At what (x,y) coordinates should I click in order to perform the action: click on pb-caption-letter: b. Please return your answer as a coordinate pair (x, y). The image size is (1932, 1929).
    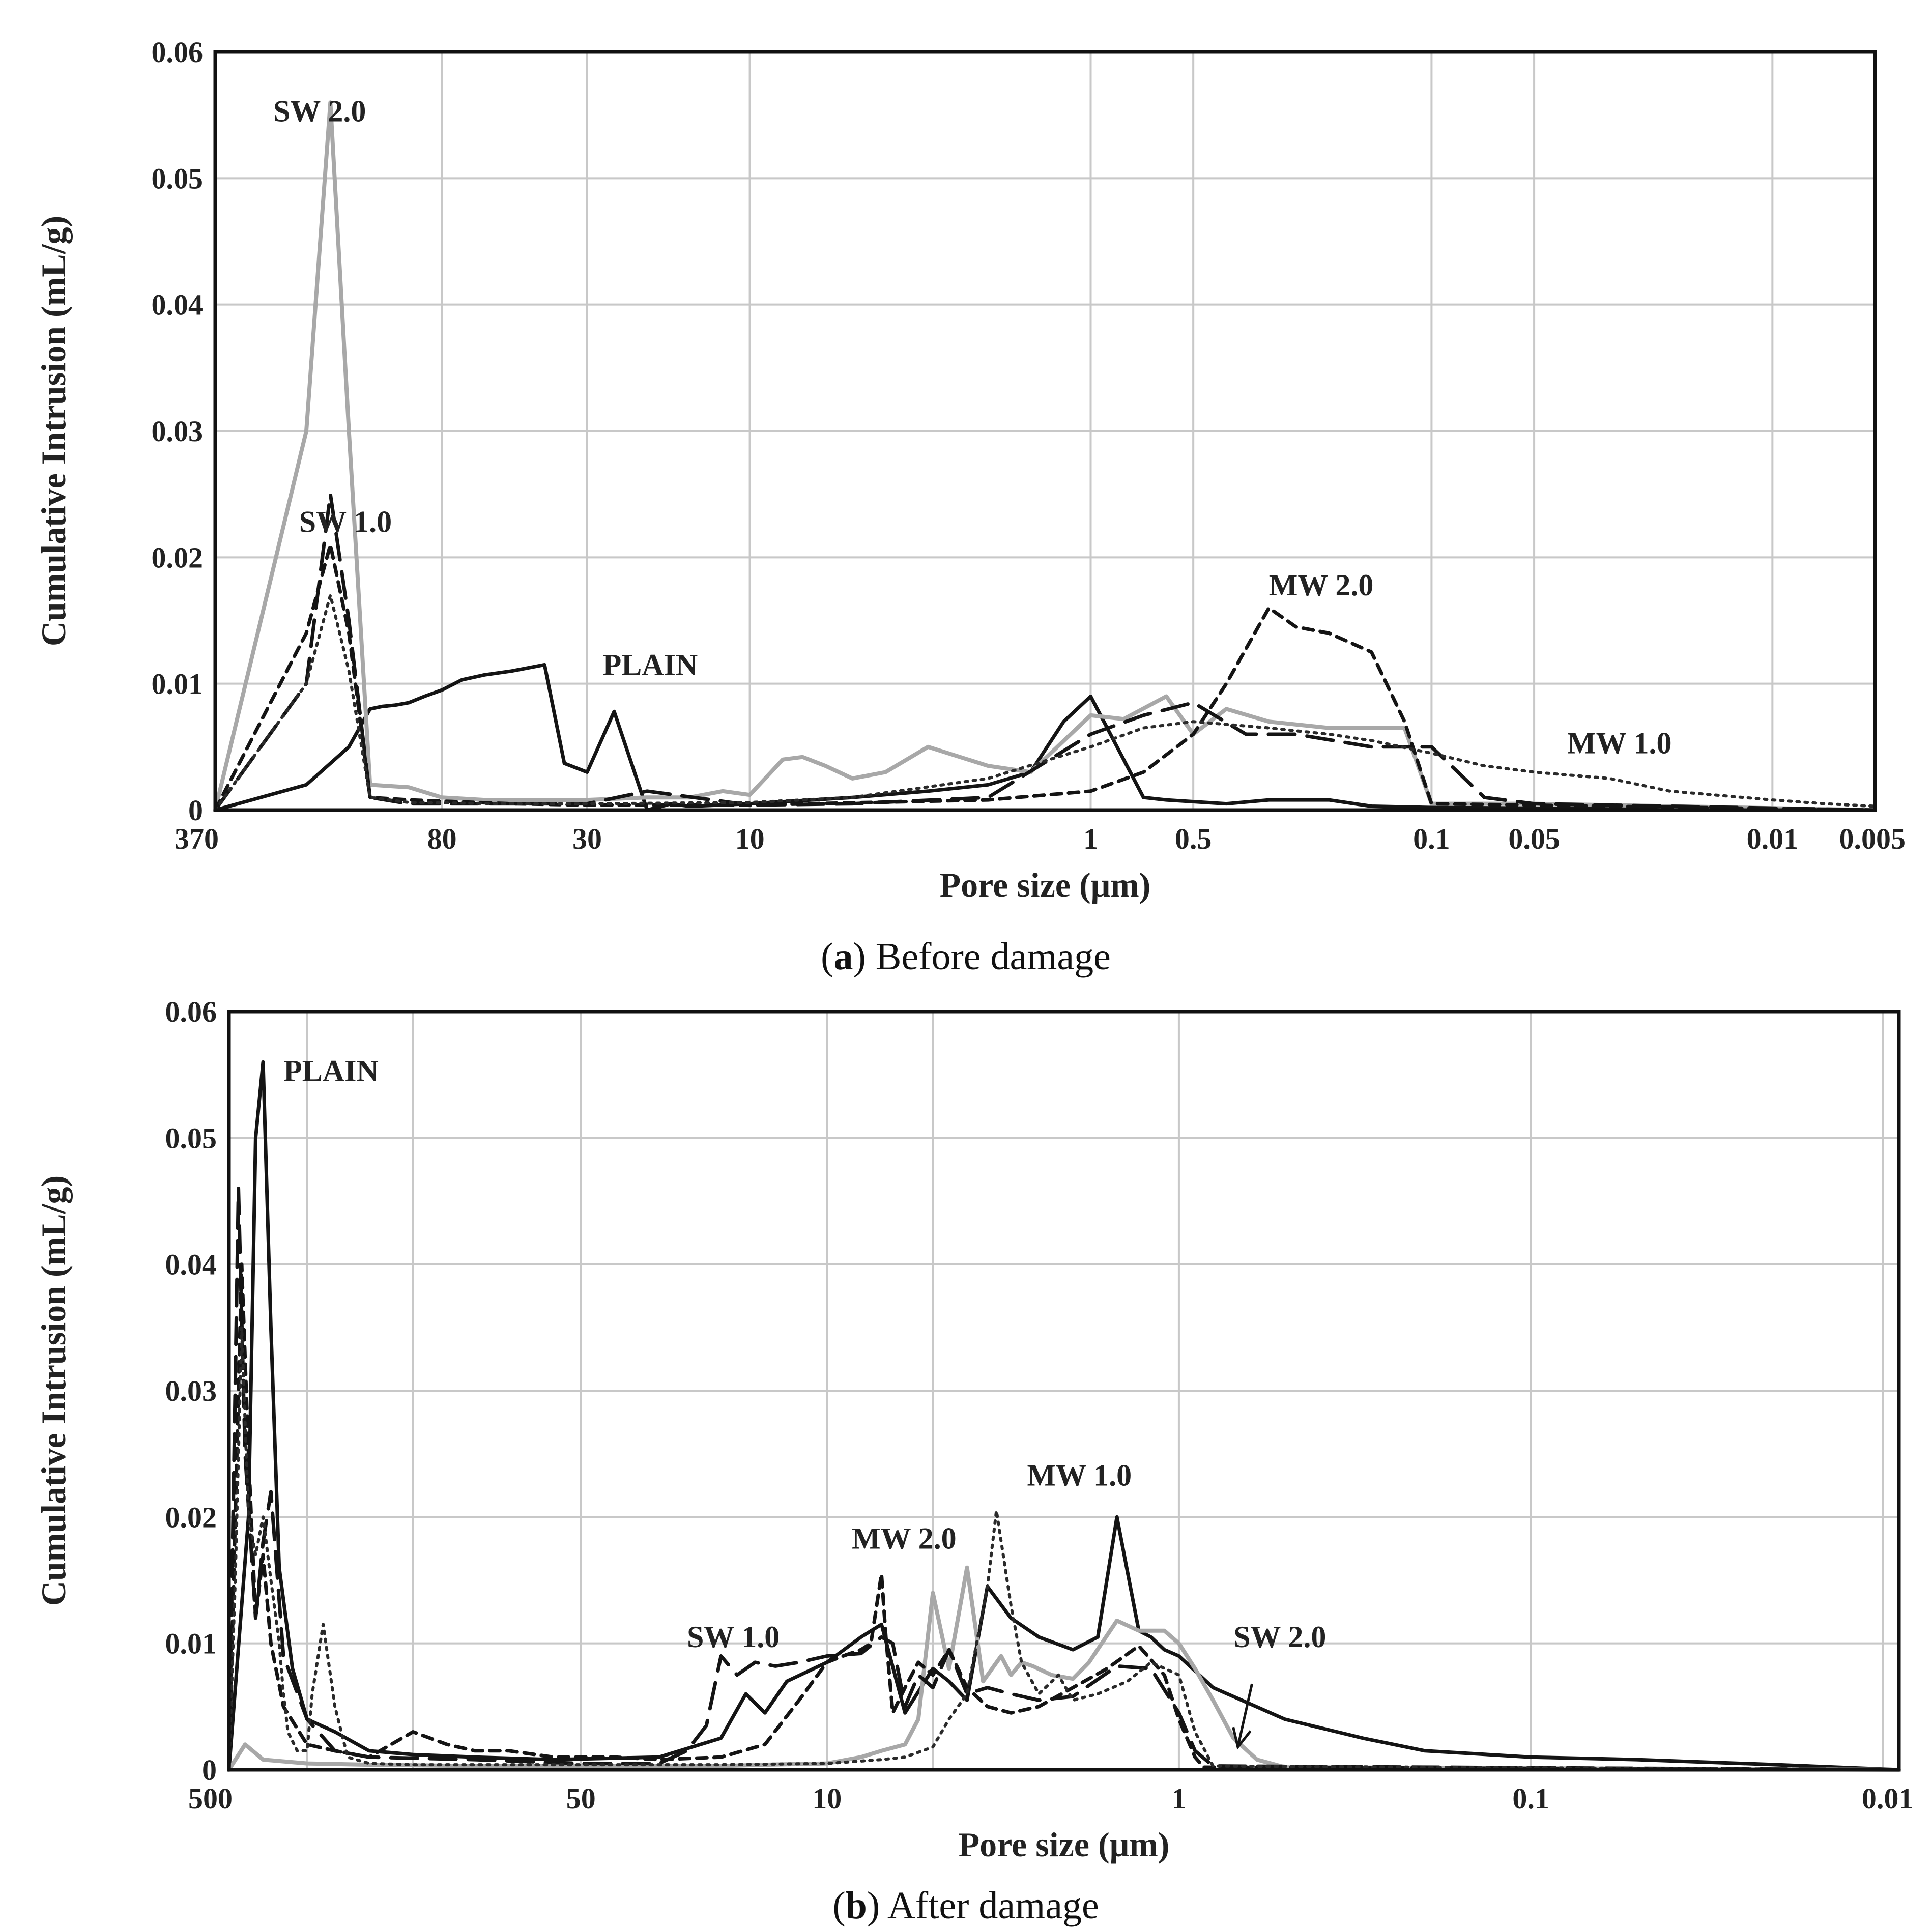
    Looking at the image, I should click on (856, 1905).